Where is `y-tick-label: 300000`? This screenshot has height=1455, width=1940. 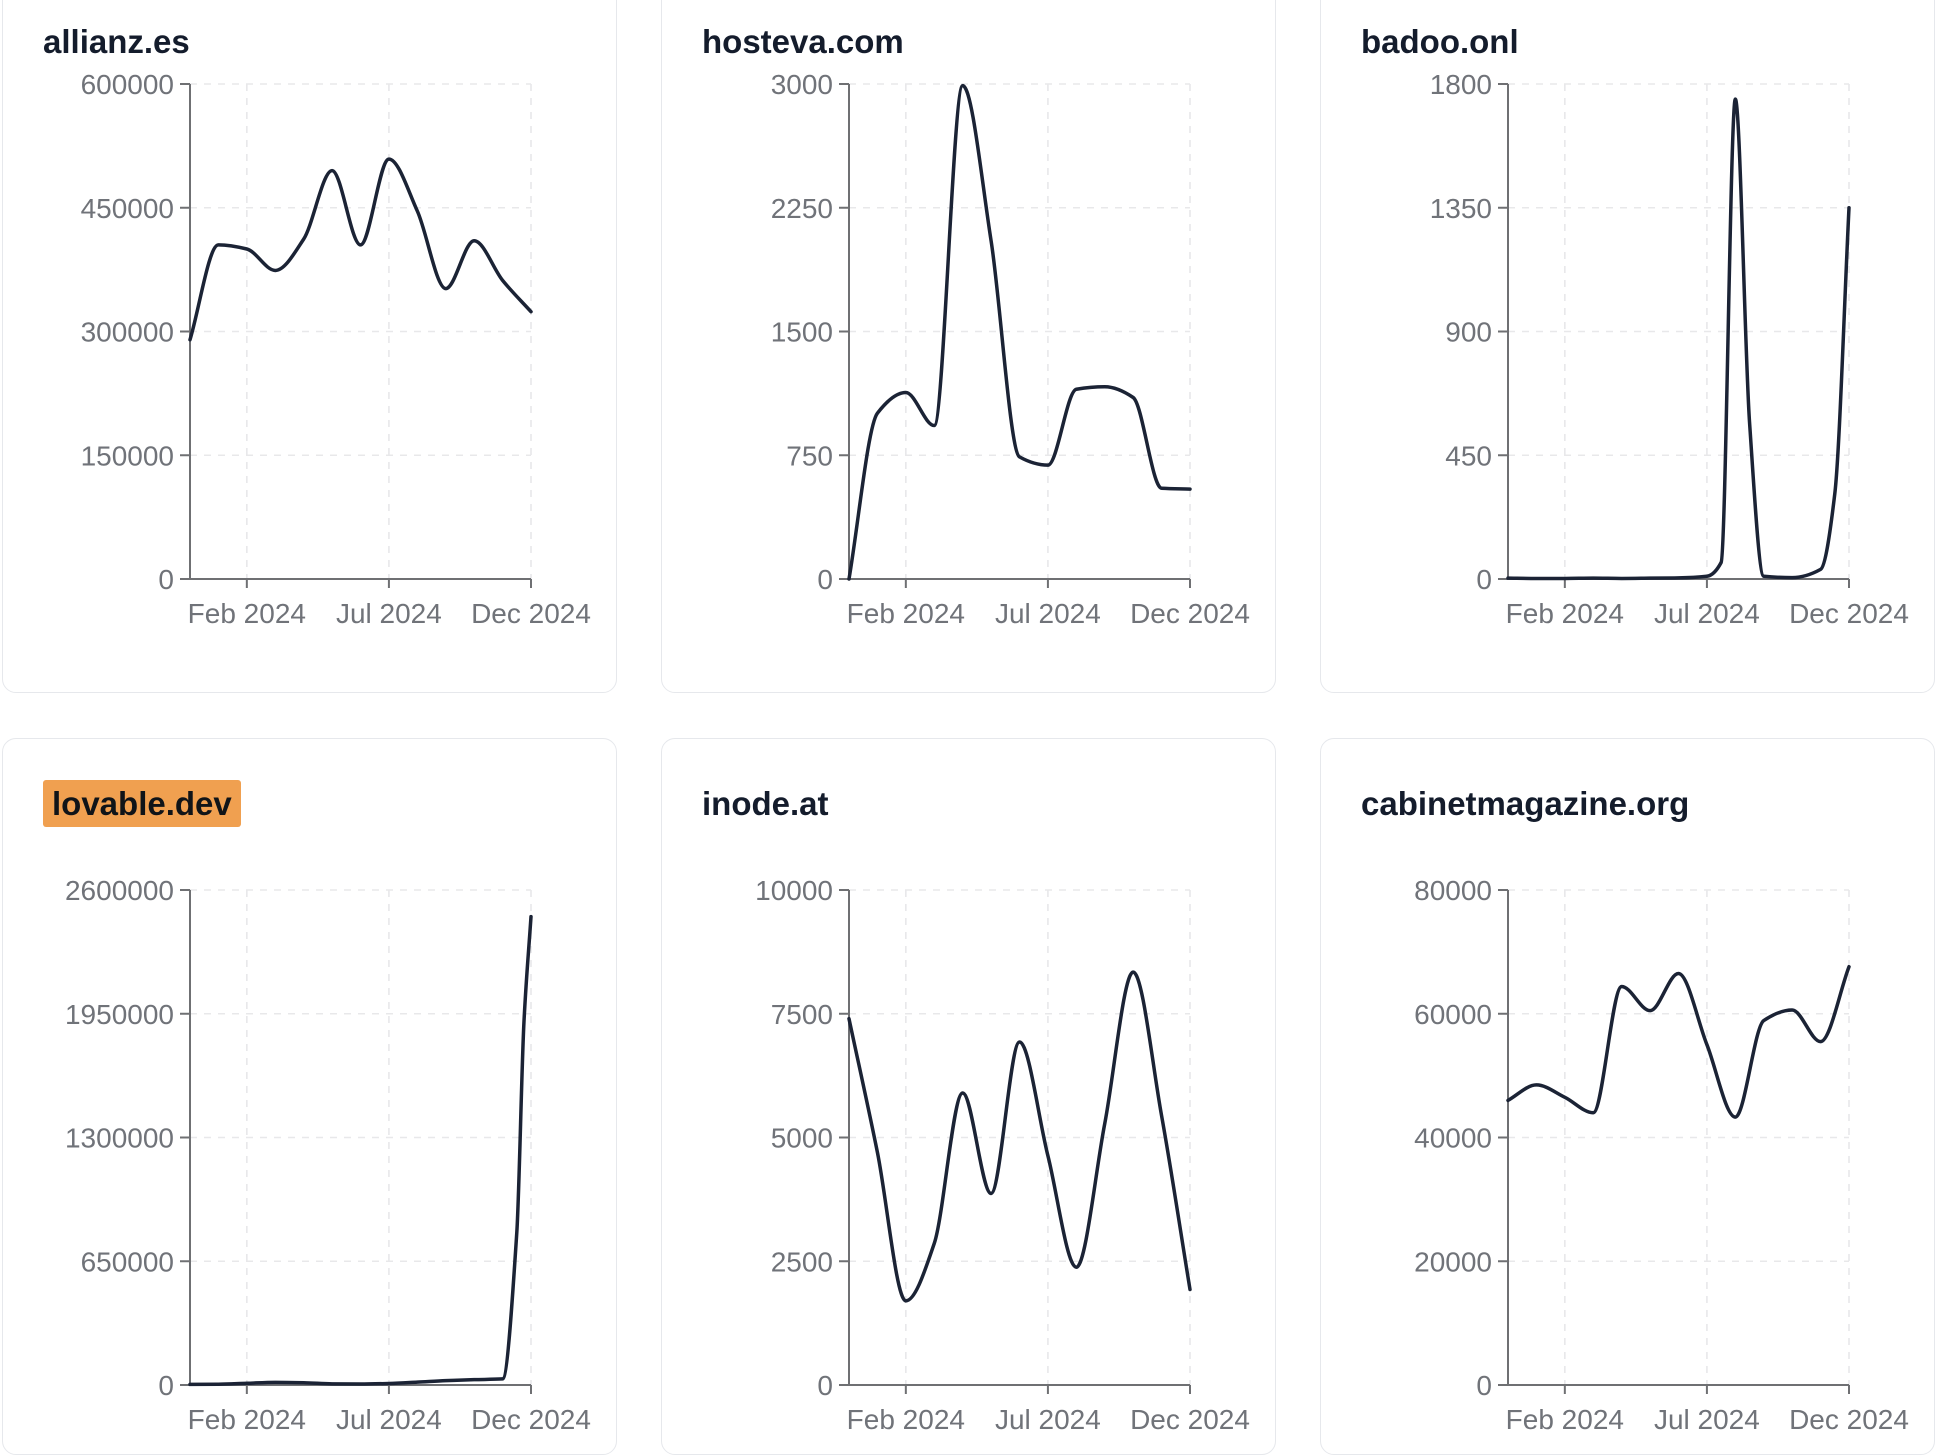 y-tick-label: 300000 is located at coordinates (127, 332).